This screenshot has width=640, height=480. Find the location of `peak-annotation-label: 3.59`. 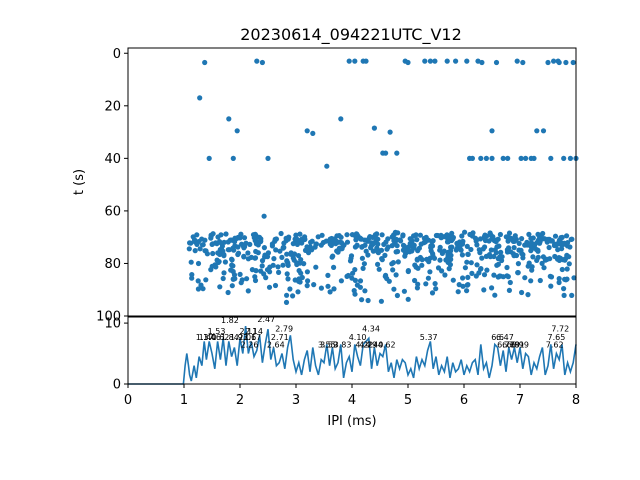

peak-annotation-label: 3.59 is located at coordinates (329, 345).